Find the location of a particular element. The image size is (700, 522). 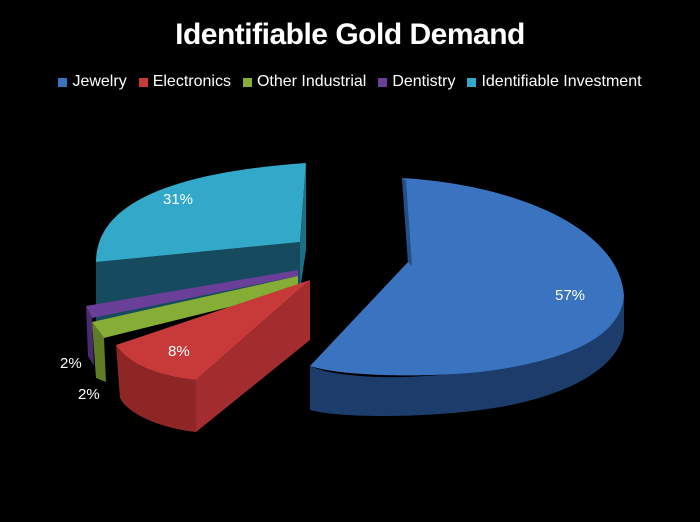

legend-item-jewelry: Jewelry is located at coordinates (92, 82).